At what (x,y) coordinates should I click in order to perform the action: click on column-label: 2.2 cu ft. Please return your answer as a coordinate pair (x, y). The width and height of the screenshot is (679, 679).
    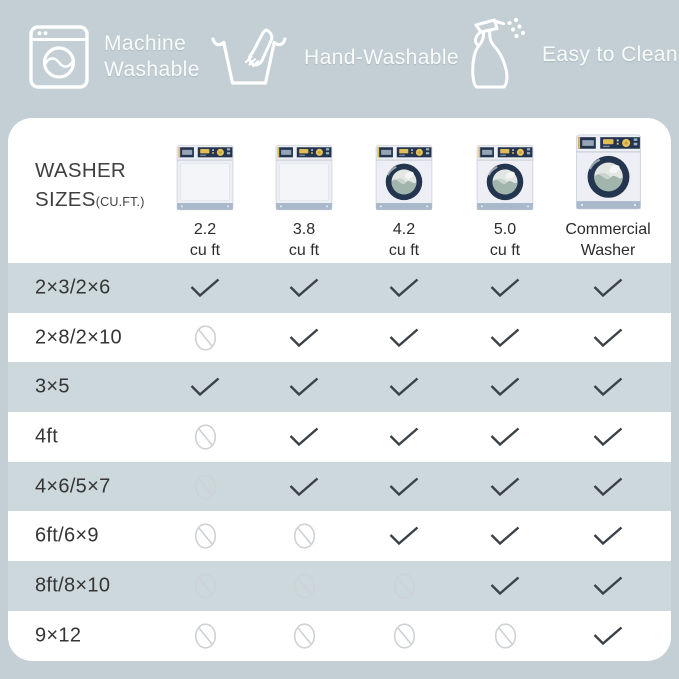
    Looking at the image, I should click on (205, 240).